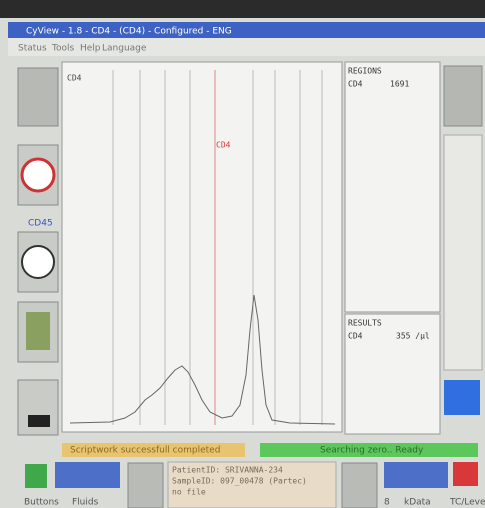 This screenshot has width=485, height=508. I want to click on info-line: PatientID: SRIVANNA-234, so click(227, 470).